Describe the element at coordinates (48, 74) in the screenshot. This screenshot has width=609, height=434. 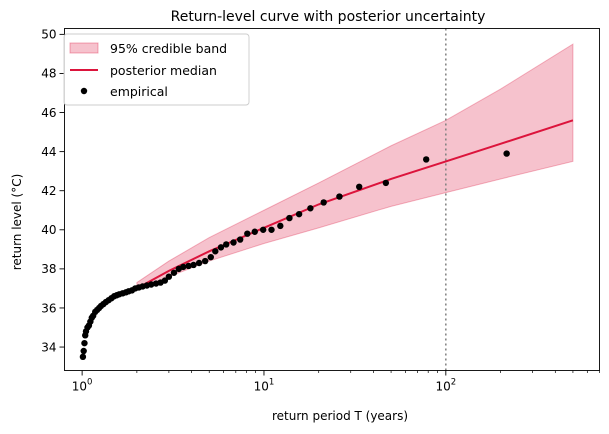
I see `y-tick-label: 48` at that location.